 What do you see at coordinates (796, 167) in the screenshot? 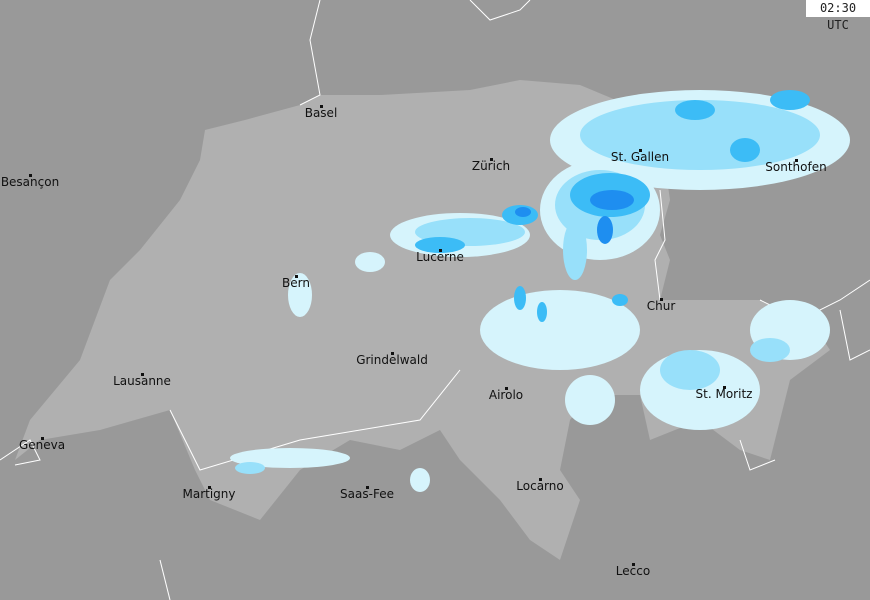
I see `city-label: Sonthofen` at bounding box center [796, 167].